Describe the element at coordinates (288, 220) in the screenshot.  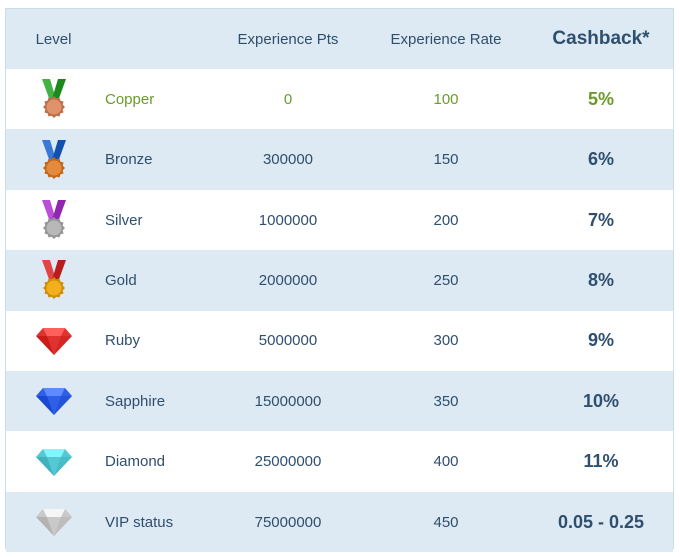
I see `experience-pts-value: 1000000` at that location.